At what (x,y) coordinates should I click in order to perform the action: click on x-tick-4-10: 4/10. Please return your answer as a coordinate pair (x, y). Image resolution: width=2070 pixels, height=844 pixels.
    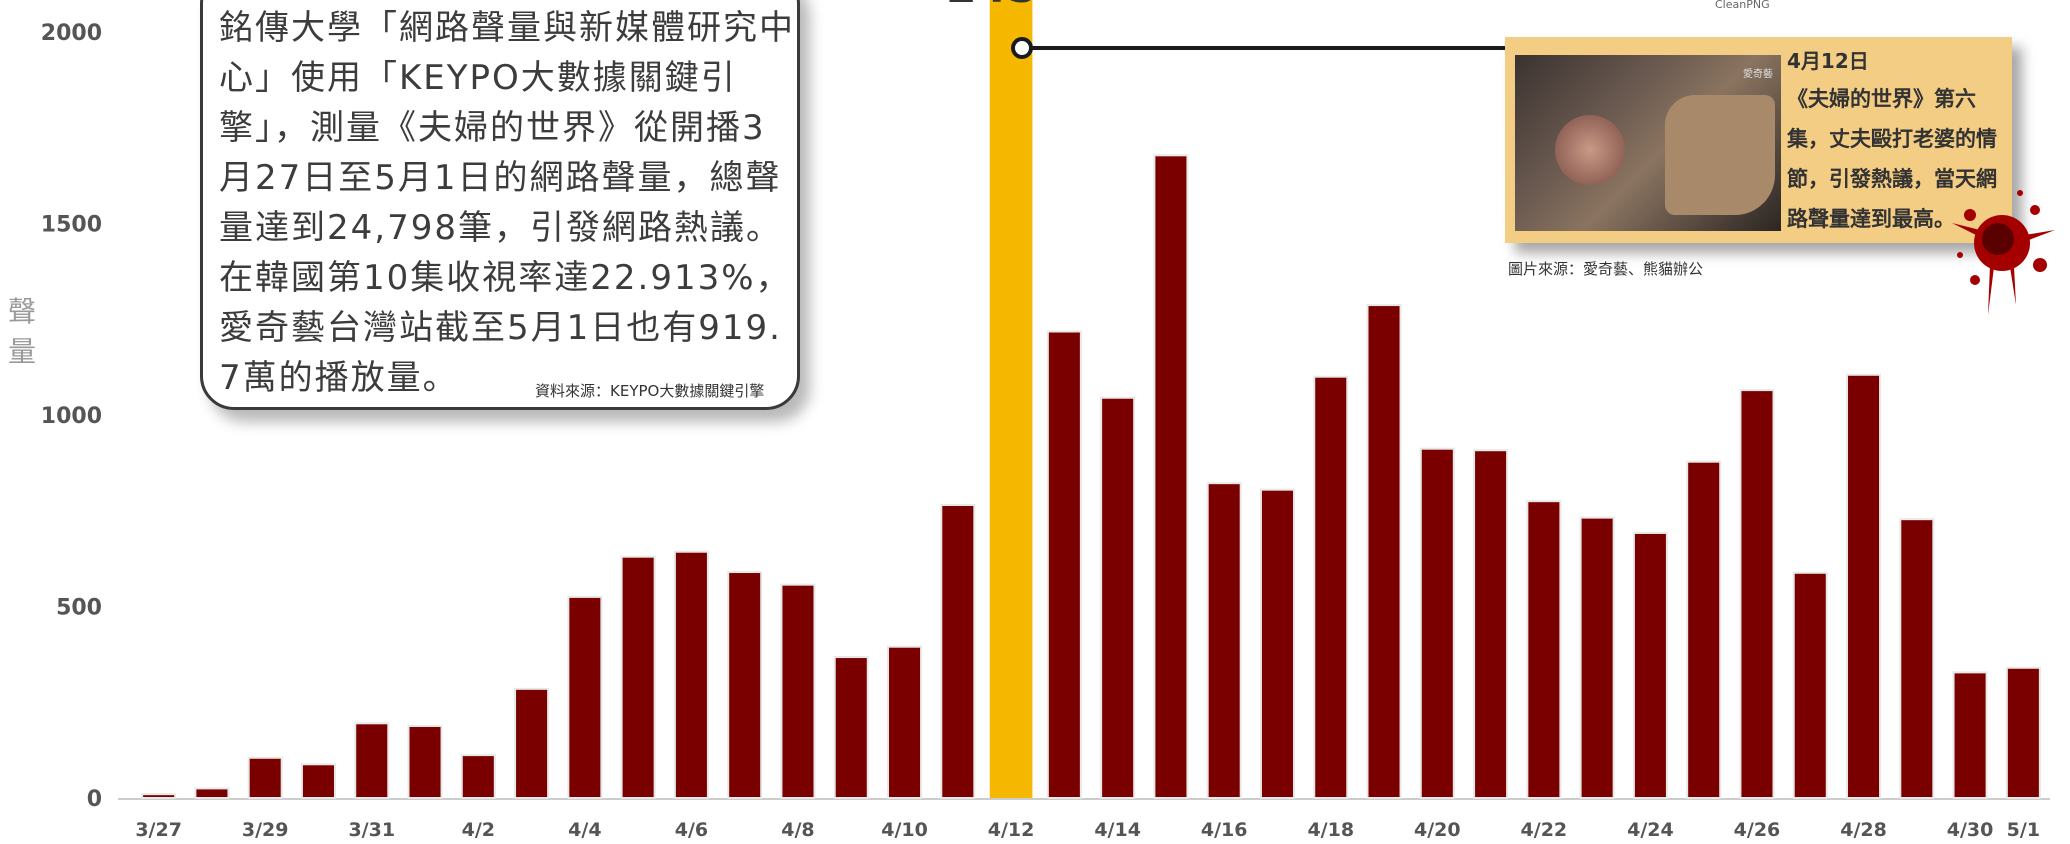
    Looking at the image, I should click on (904, 830).